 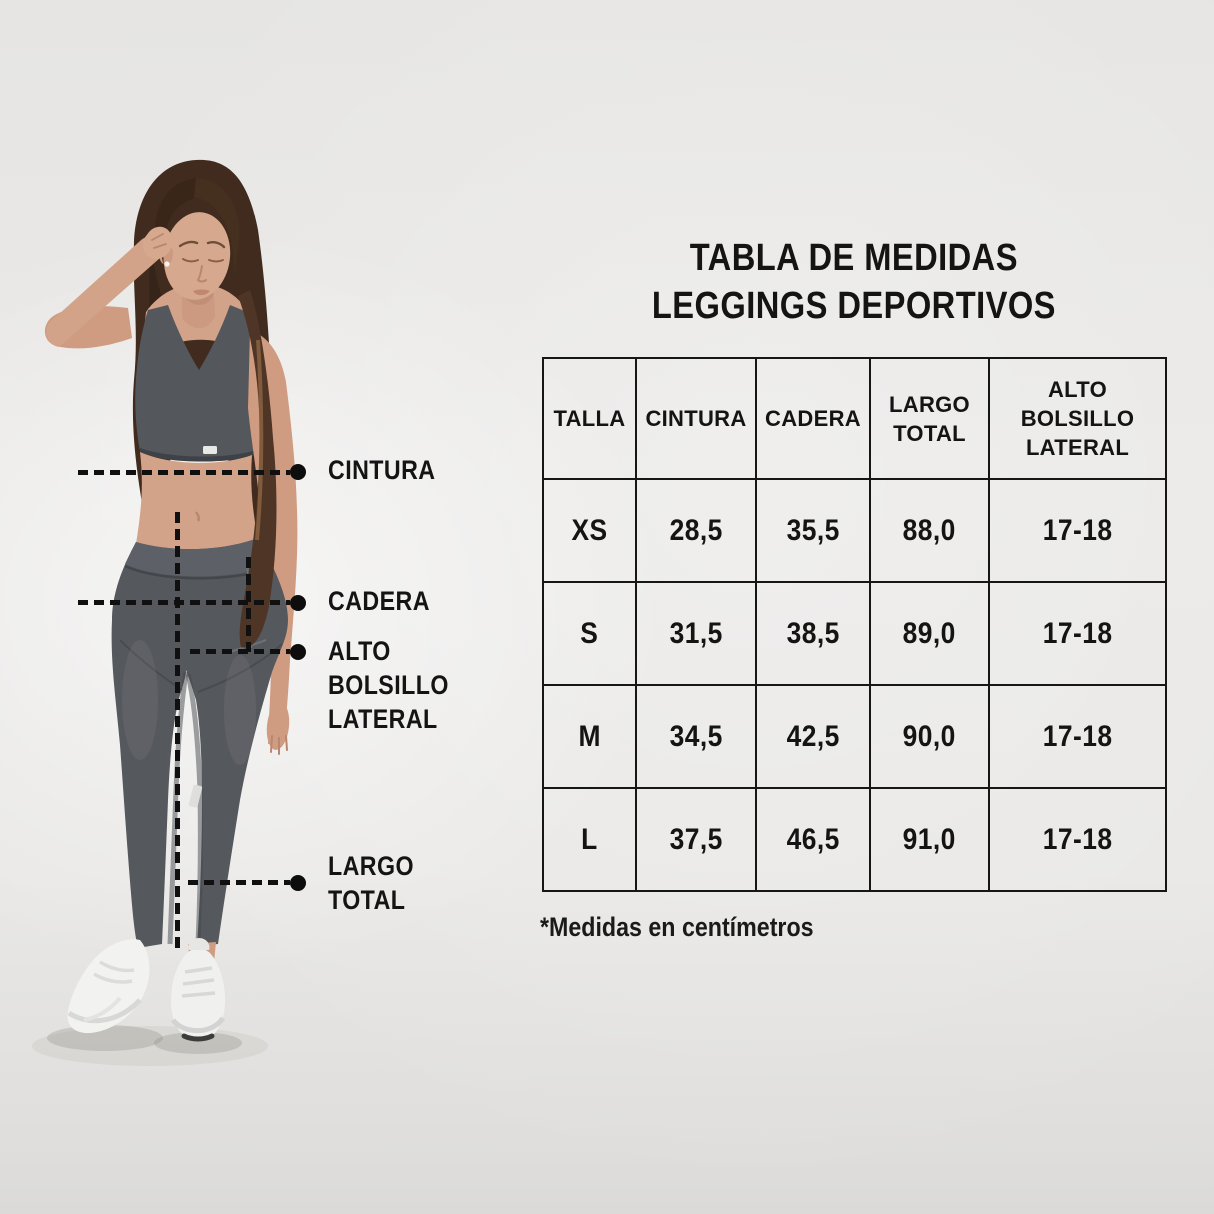 I want to click on header-cadera: CADERA, so click(x=813, y=418).